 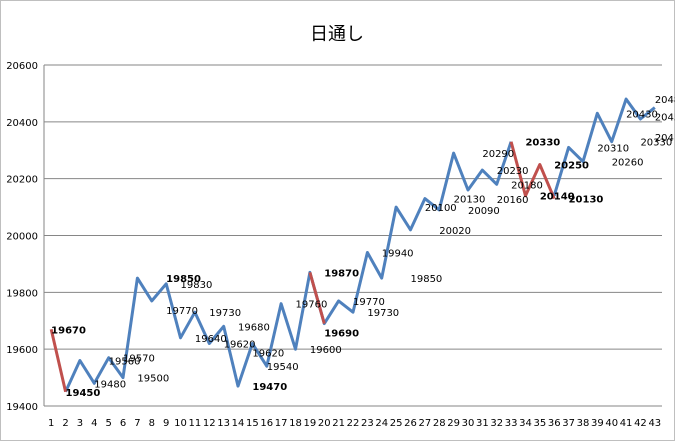 I want to click on x-tick-label: 24, so click(x=381, y=423).